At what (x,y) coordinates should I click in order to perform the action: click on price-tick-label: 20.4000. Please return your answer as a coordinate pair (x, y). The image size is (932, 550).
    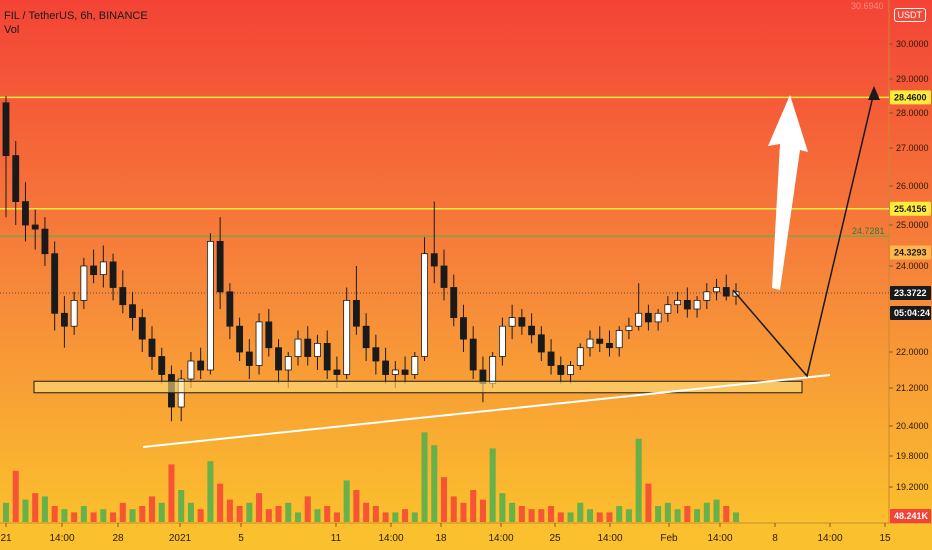
    Looking at the image, I should click on (912, 426).